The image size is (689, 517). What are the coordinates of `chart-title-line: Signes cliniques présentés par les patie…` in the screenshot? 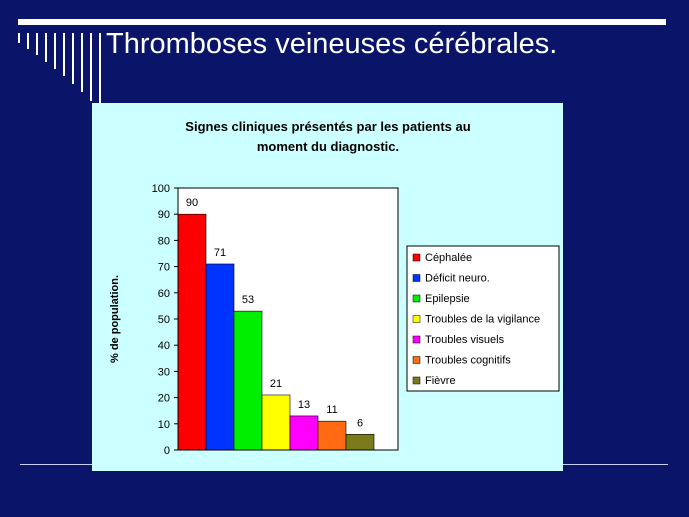 It's located at (327, 126).